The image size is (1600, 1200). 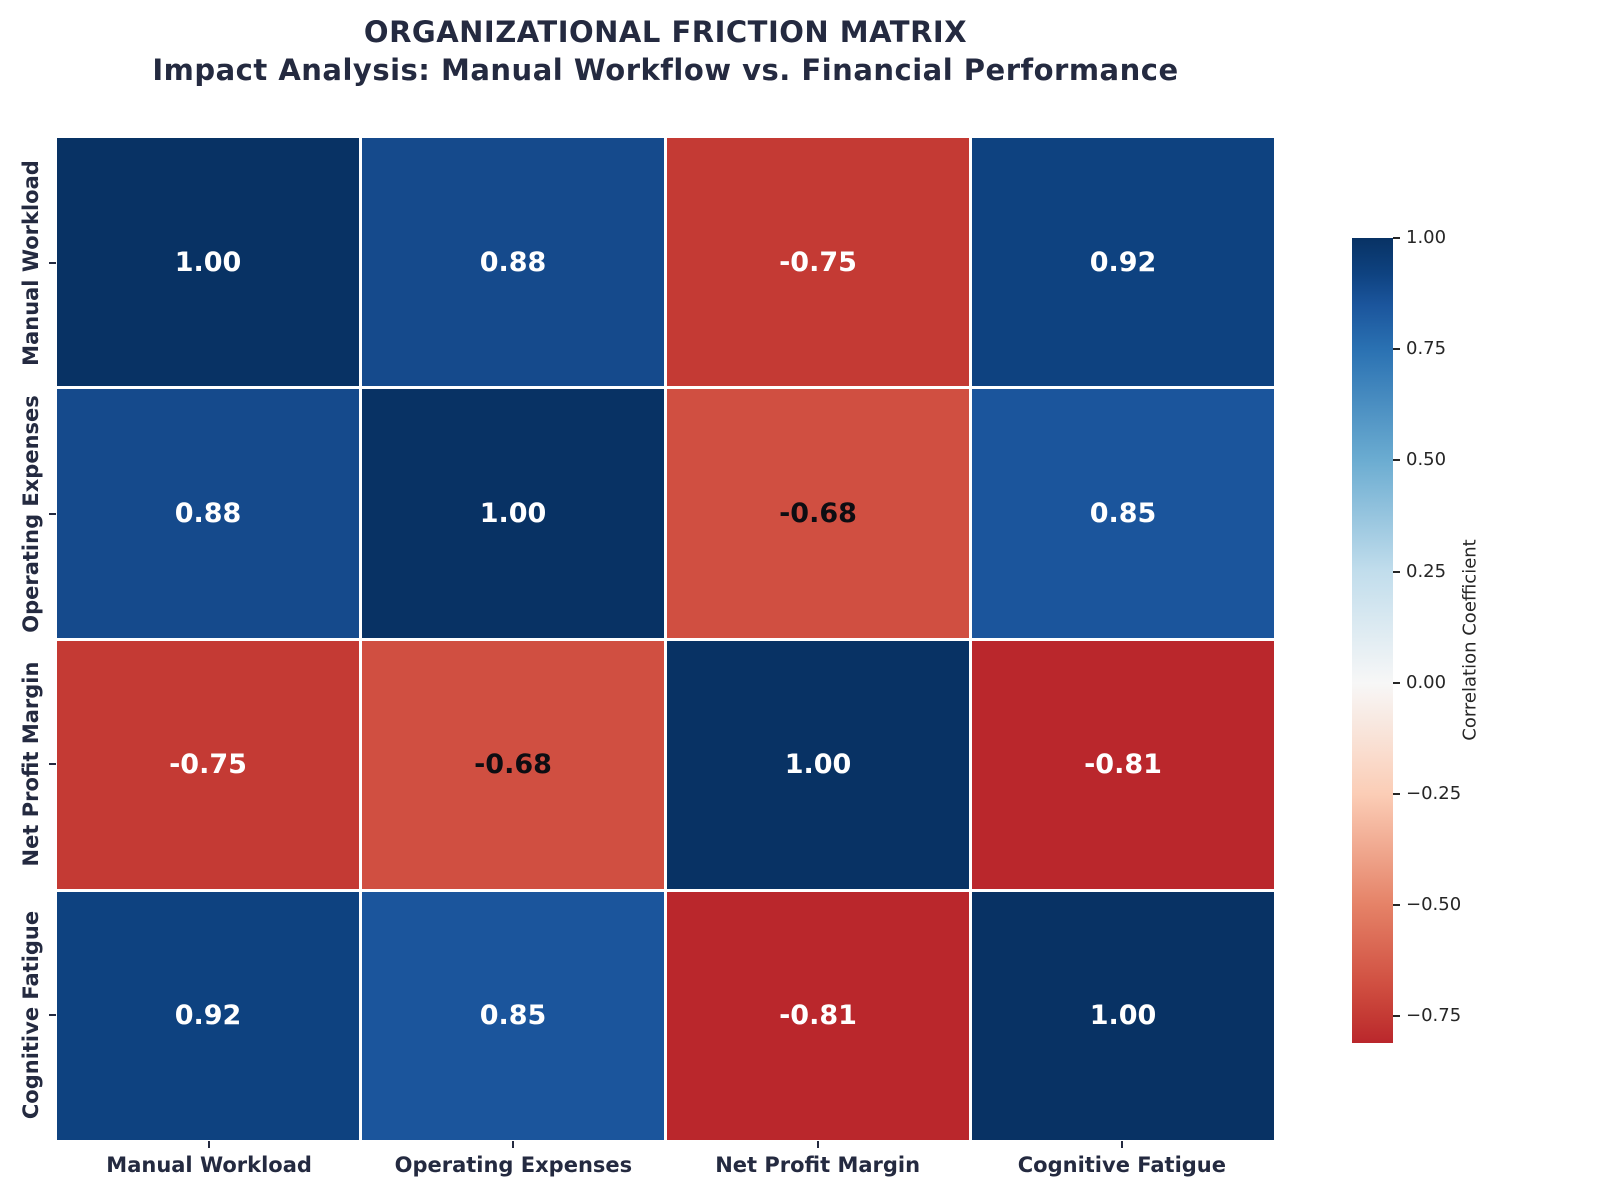 I want to click on colorbar-tick-label: 0.75, so click(x=1426, y=349).